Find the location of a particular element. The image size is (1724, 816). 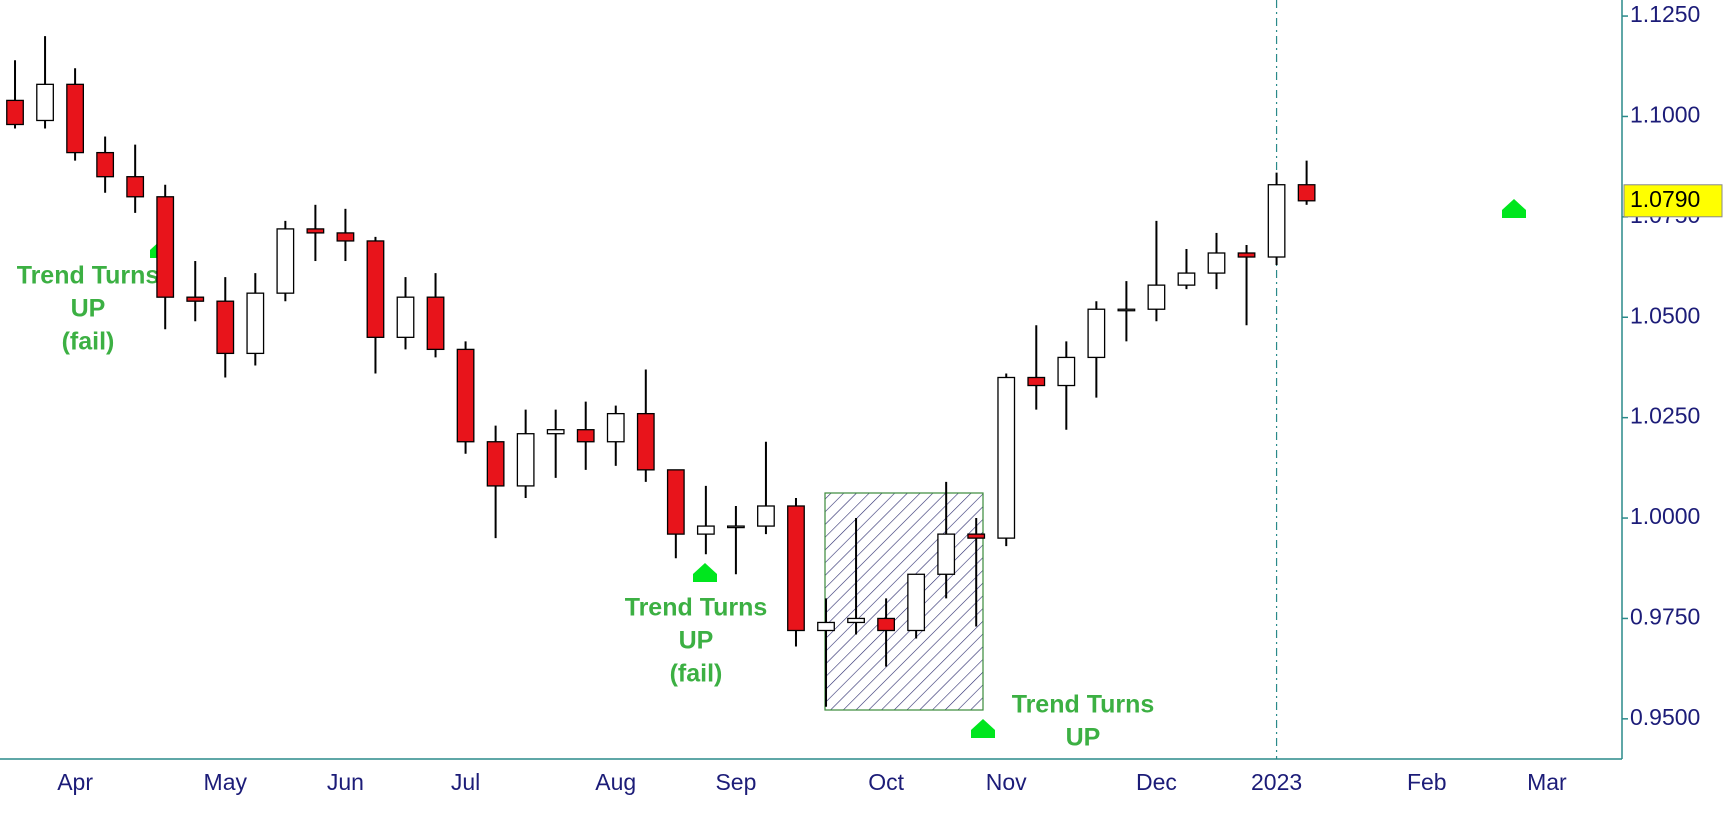

x-tick-label: Jun is located at coordinates (345, 782).